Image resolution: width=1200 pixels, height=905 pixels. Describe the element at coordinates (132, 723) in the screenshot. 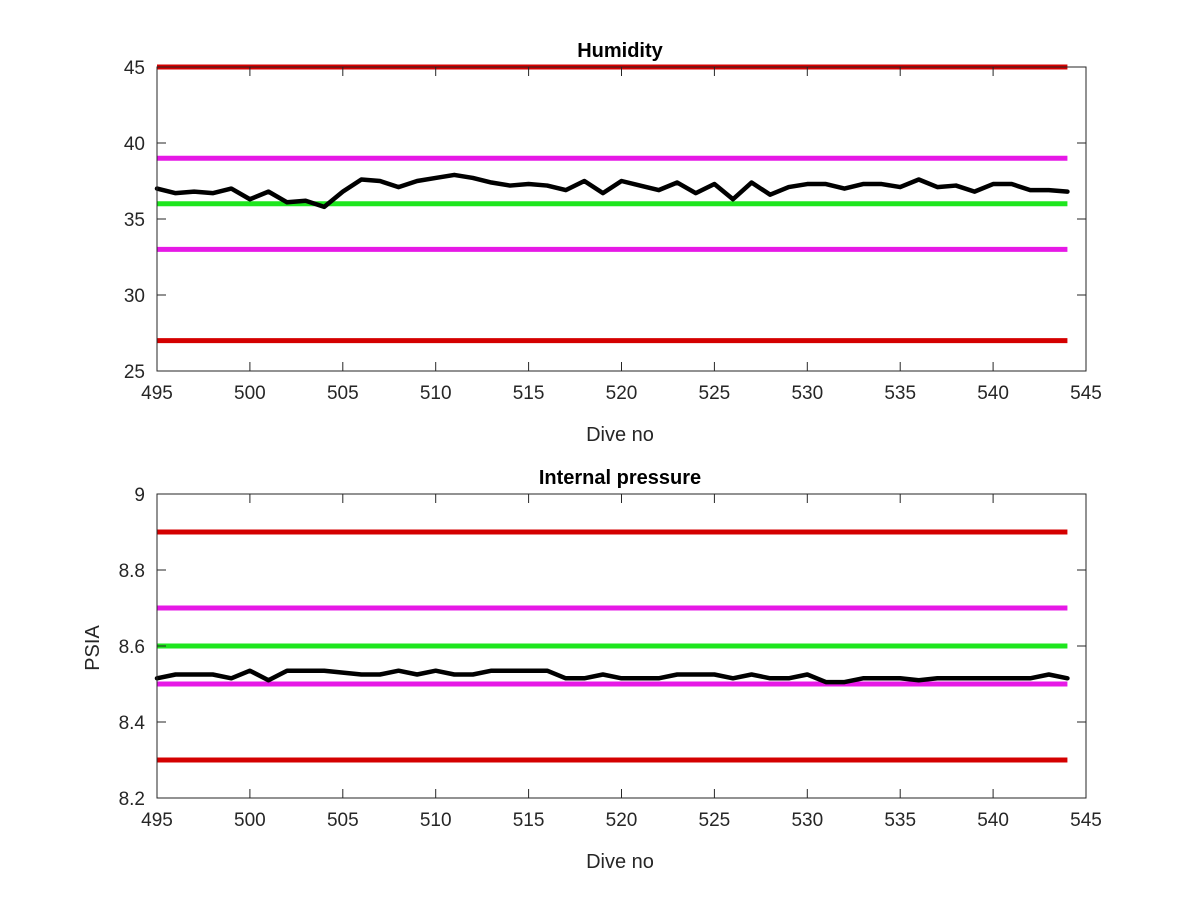

I see `y-tick-label: 8.4` at that location.